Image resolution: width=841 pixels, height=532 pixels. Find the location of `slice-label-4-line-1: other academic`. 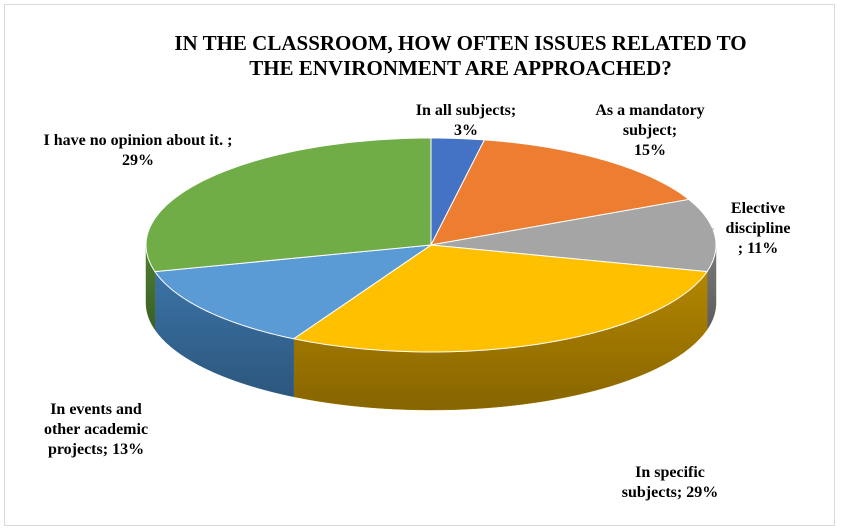

slice-label-4-line-1: other academic is located at coordinates (96, 429).